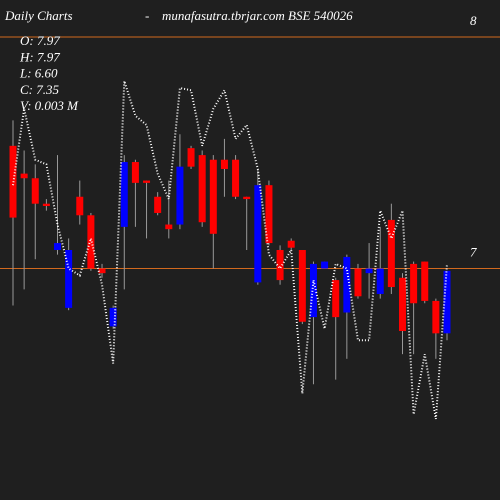 The width and height of the screenshot is (500, 500). I want to click on ohlc-info: O: 7.97, so click(40, 40).